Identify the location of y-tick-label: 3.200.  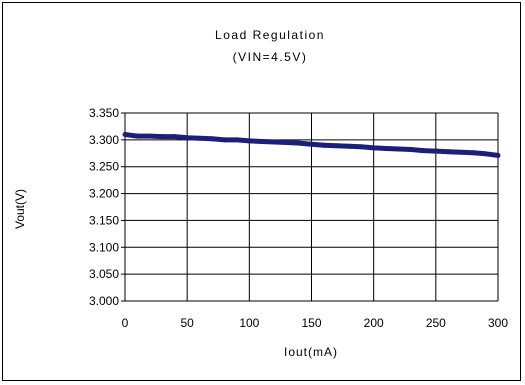
(104, 194).